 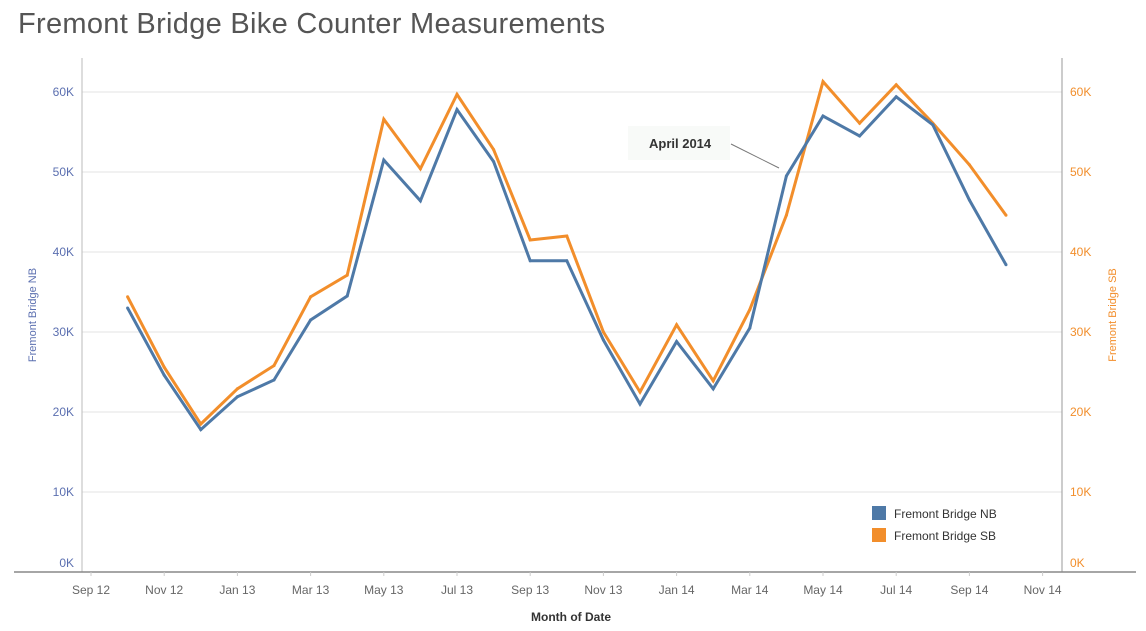 What do you see at coordinates (969, 590) in the screenshot?
I see `x-tick: Sep 14` at bounding box center [969, 590].